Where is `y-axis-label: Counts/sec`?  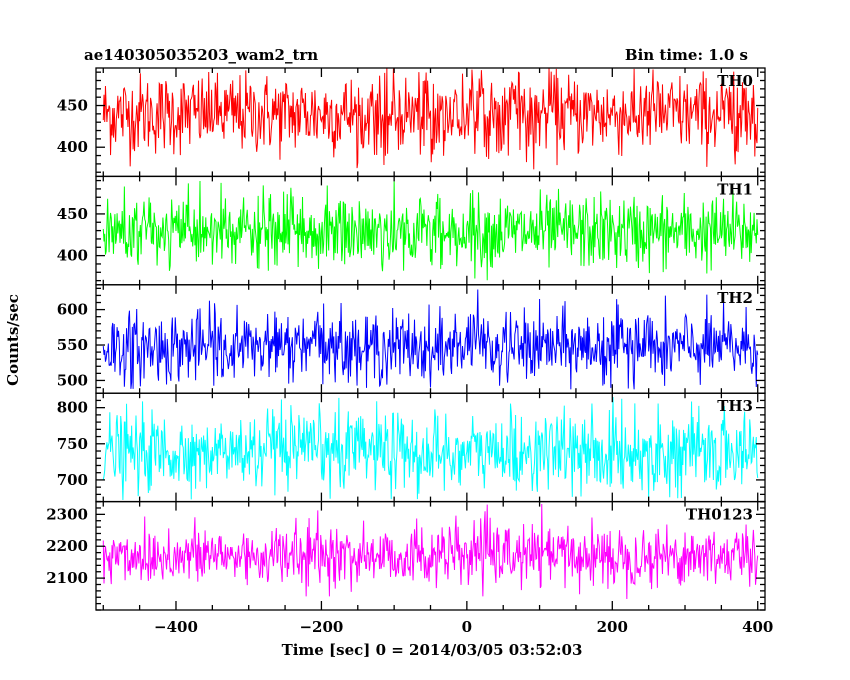 y-axis-label: Counts/sec is located at coordinates (13, 340).